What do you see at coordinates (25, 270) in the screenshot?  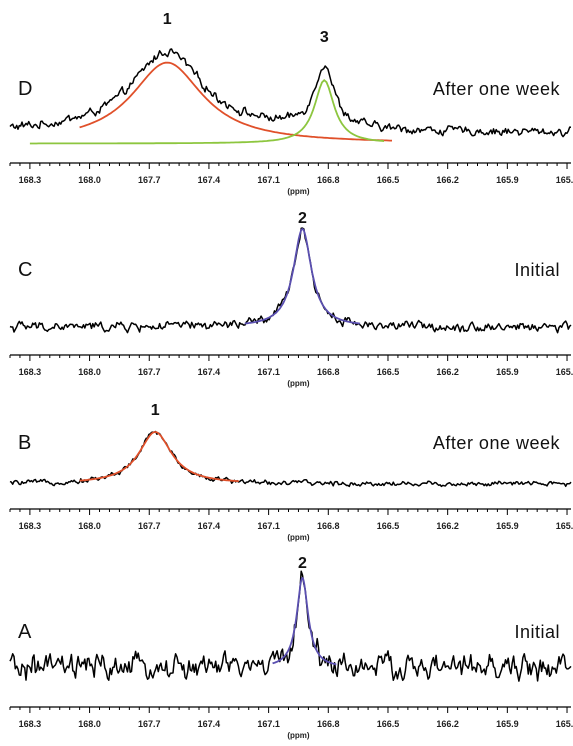 I see `panel-letter: C` at bounding box center [25, 270].